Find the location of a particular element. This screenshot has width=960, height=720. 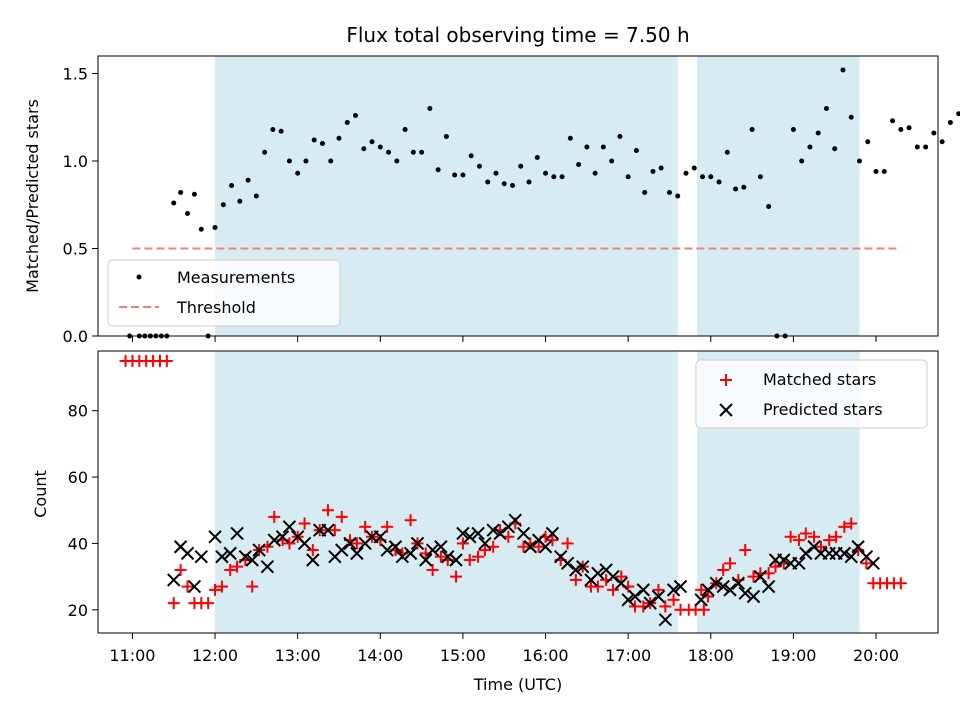

top-y-axis-label: Matched/Predicted stars is located at coordinates (32, 196).